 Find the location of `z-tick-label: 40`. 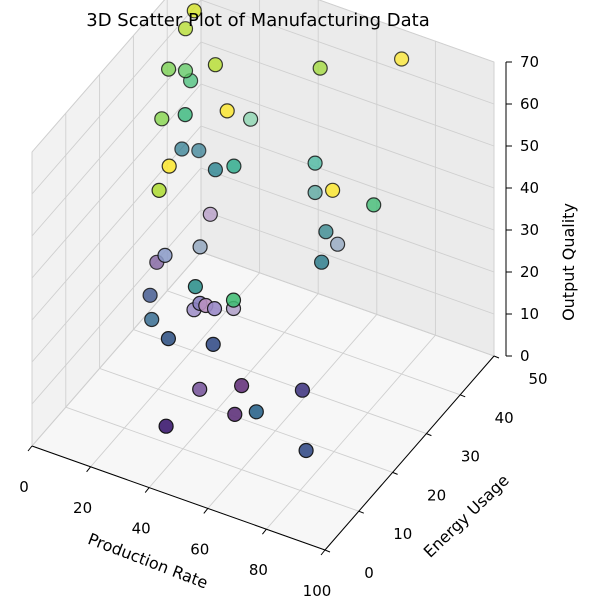

z-tick-label: 40 is located at coordinates (529, 188).